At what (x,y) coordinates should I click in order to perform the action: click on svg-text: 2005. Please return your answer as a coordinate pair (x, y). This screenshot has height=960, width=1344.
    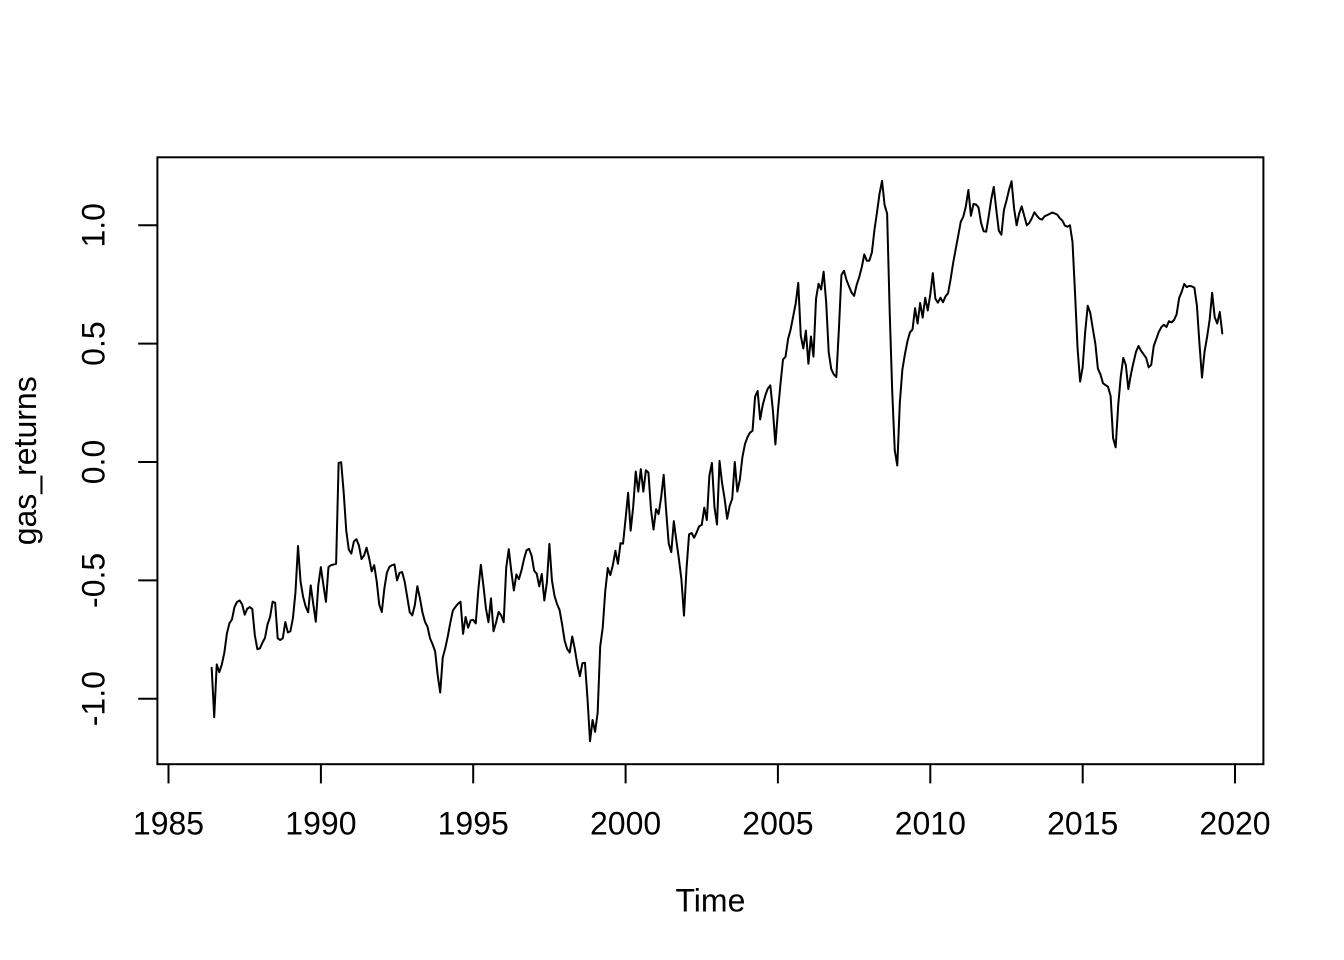
    Looking at the image, I should click on (777, 824).